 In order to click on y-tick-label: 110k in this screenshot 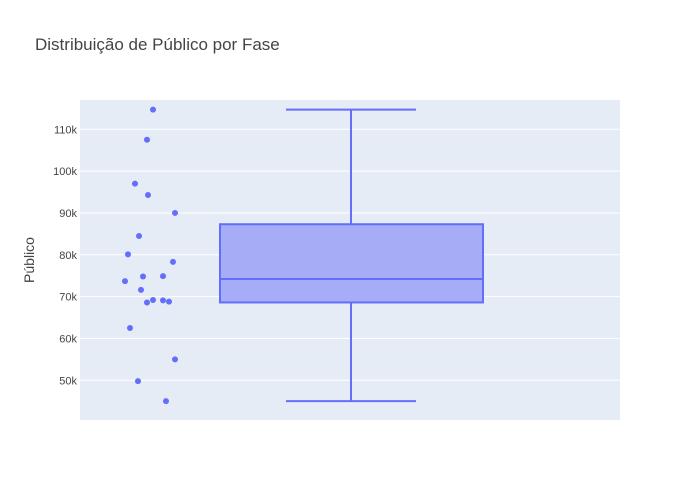, I will do `click(66, 130)`.